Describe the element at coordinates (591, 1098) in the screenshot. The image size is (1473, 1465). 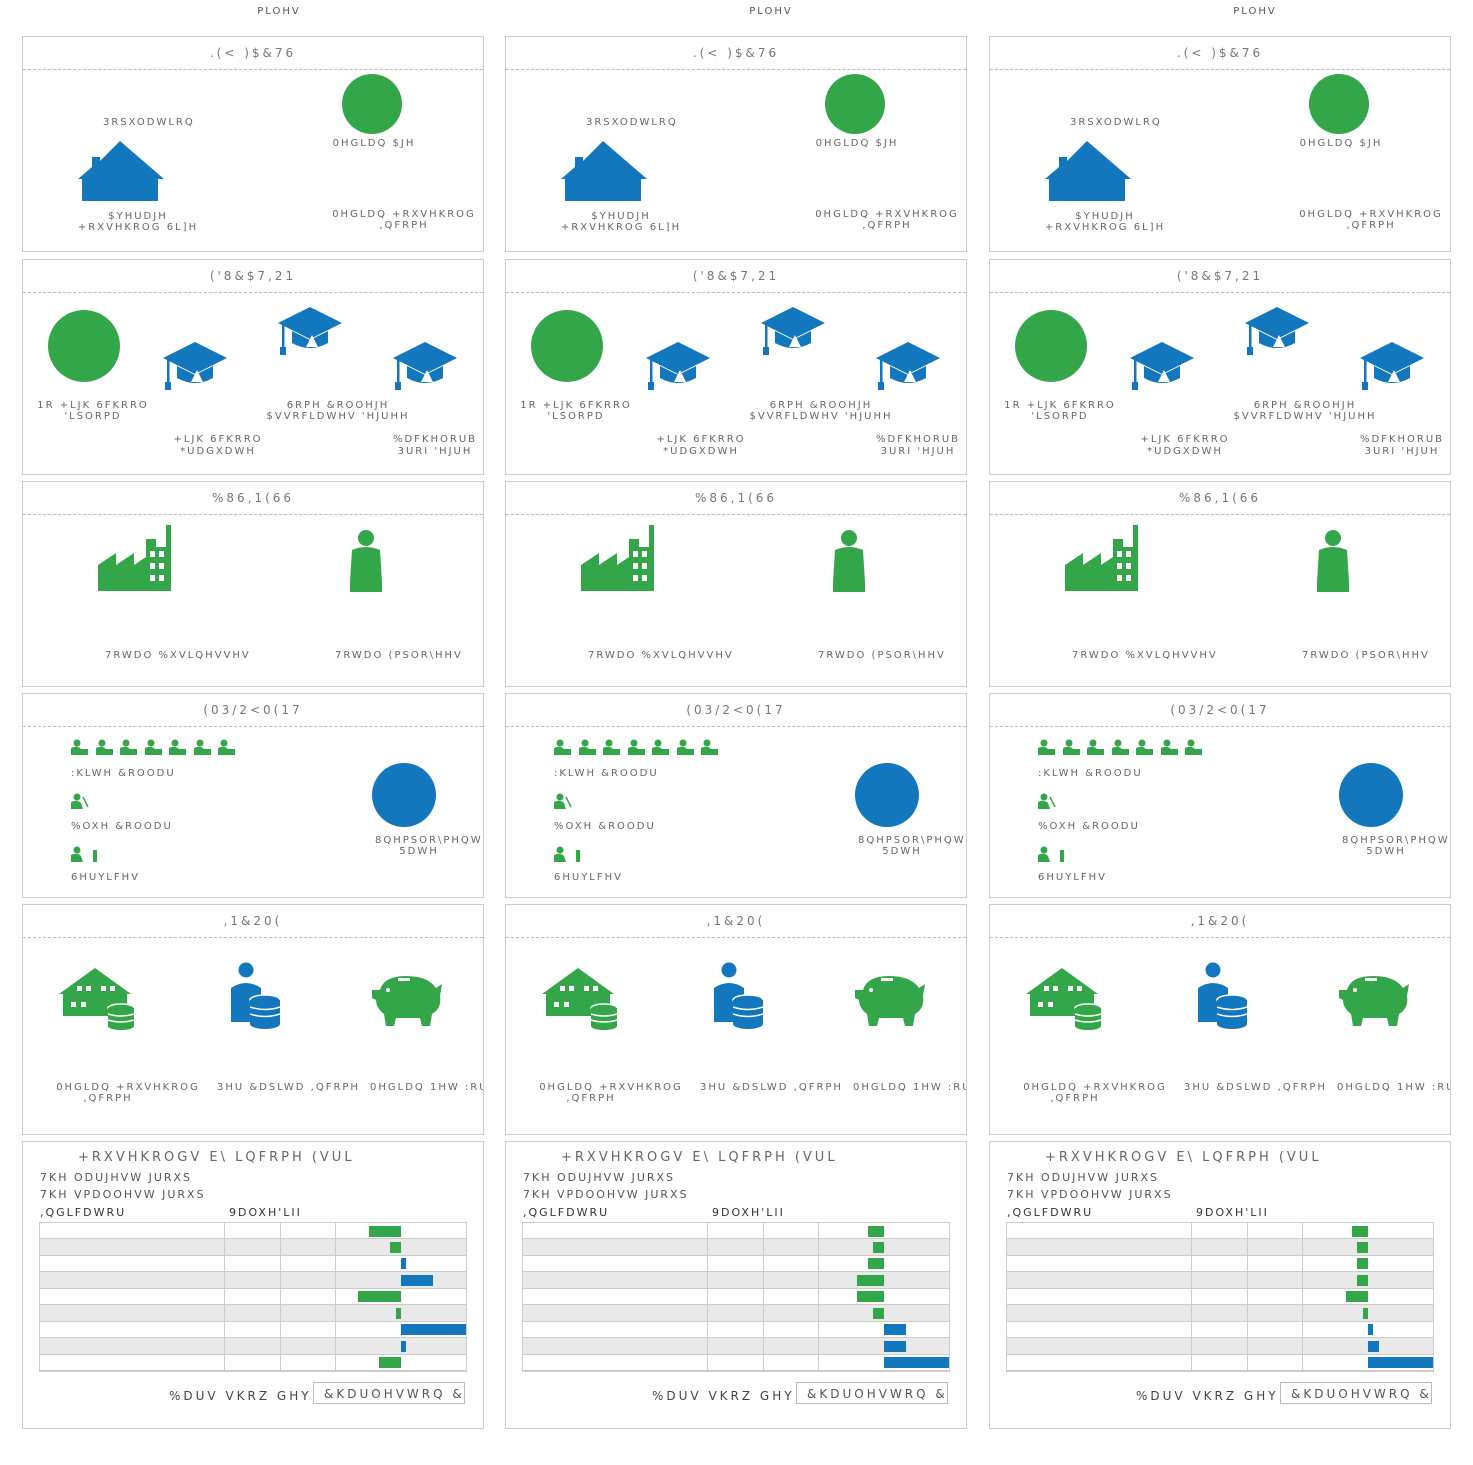
I see `median-hh-income-label: ,QFRPH` at that location.